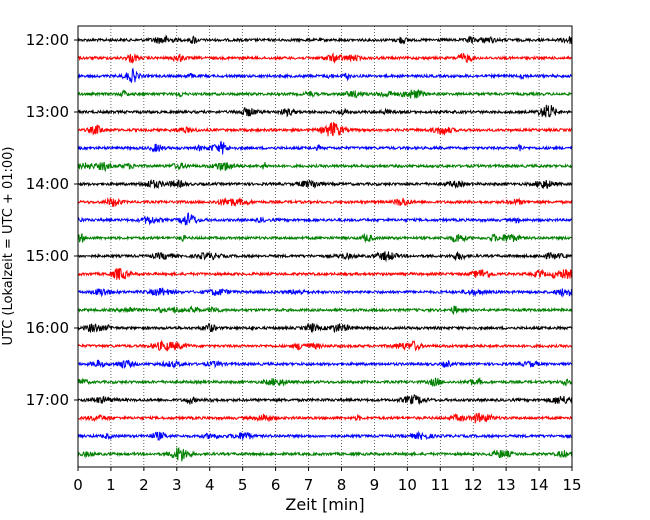  I want to click on x-tick-label: 8, so click(342, 485).